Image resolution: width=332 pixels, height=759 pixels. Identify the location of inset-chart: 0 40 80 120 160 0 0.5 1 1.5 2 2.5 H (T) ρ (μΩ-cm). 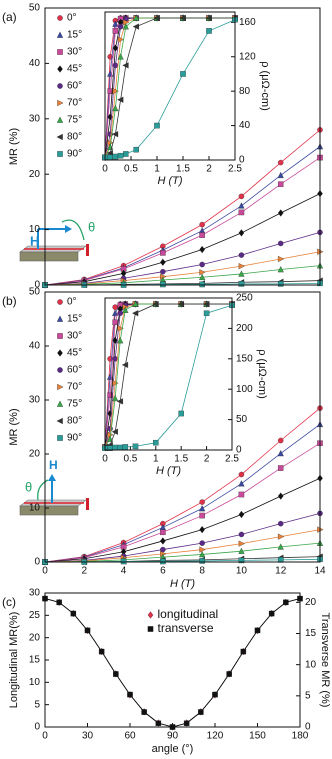
(186, 99).